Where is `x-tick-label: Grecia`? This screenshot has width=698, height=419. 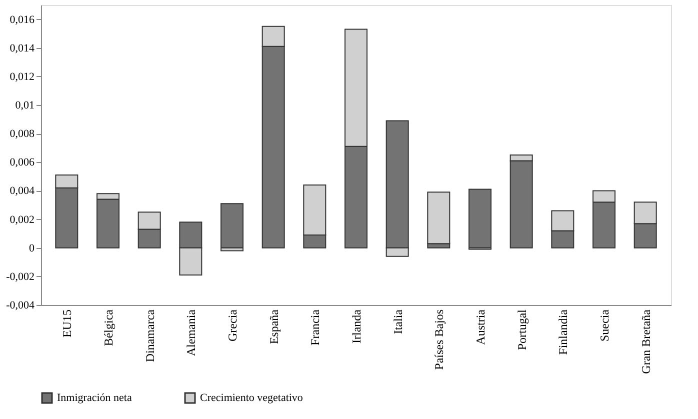 x-tick-label: Grecia is located at coordinates (233, 325).